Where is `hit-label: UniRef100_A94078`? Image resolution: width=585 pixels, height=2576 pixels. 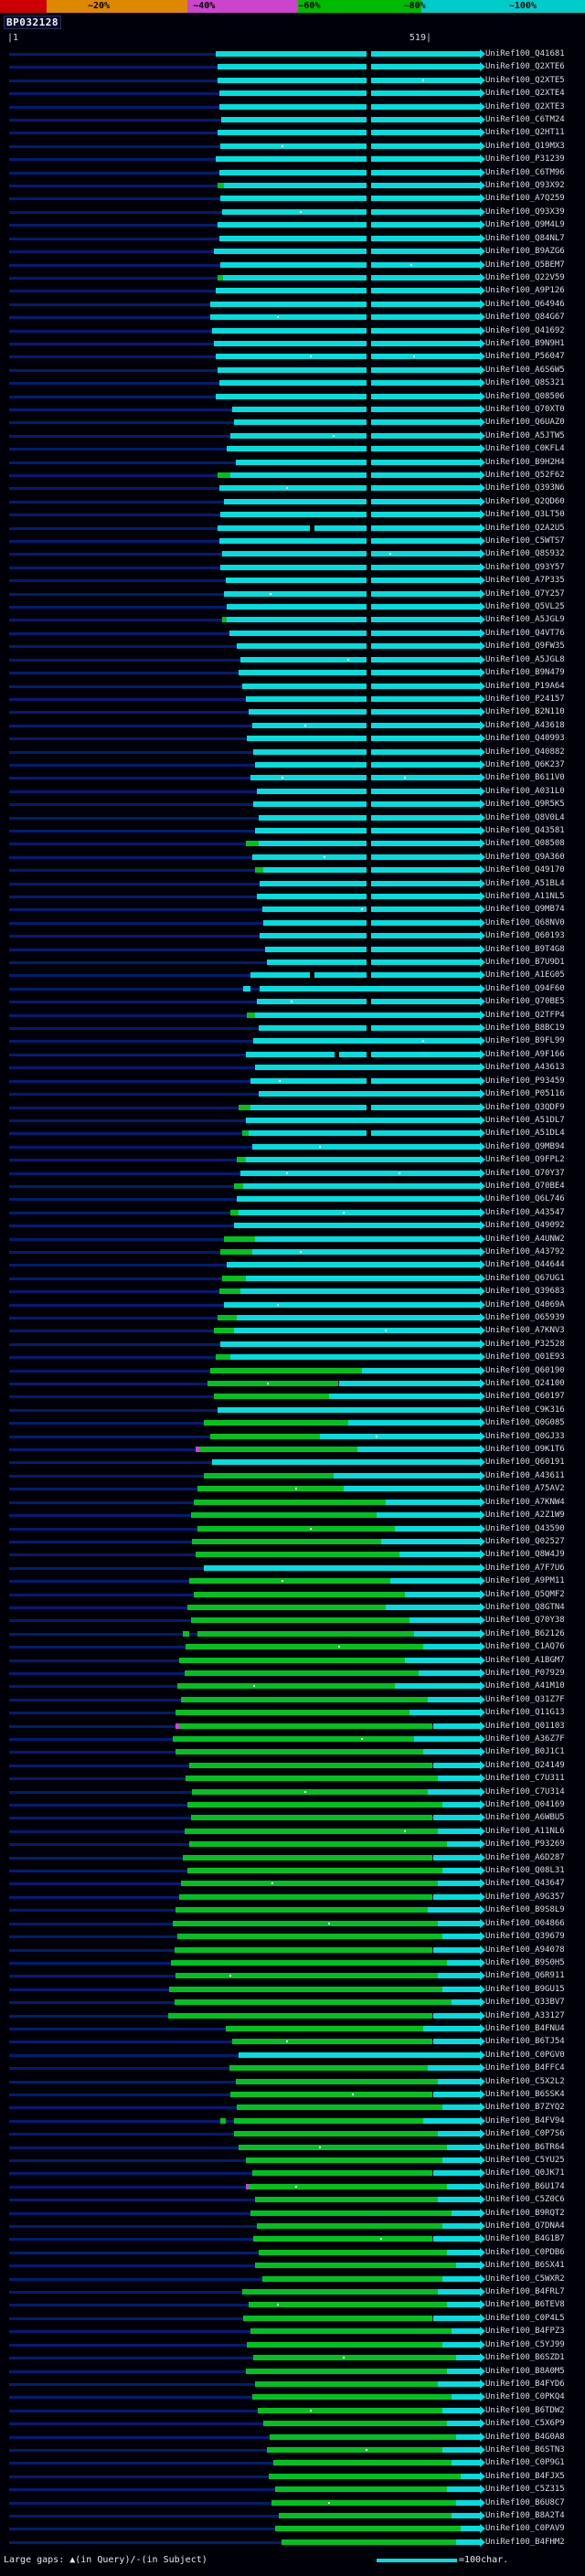 hit-label: UniRef100_A94078 is located at coordinates (525, 1950).